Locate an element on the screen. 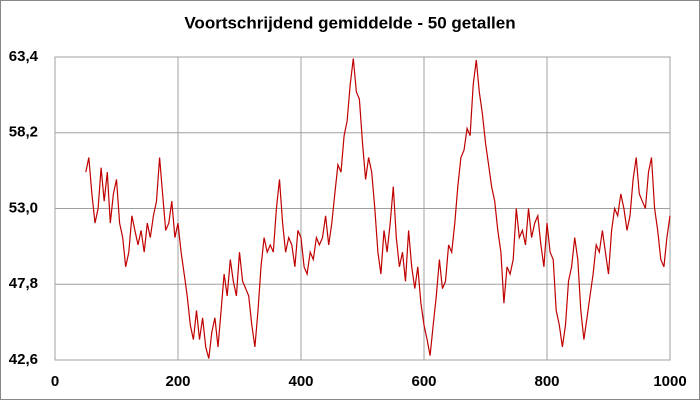  y-tick-label: 42,6 is located at coordinates (23, 359).